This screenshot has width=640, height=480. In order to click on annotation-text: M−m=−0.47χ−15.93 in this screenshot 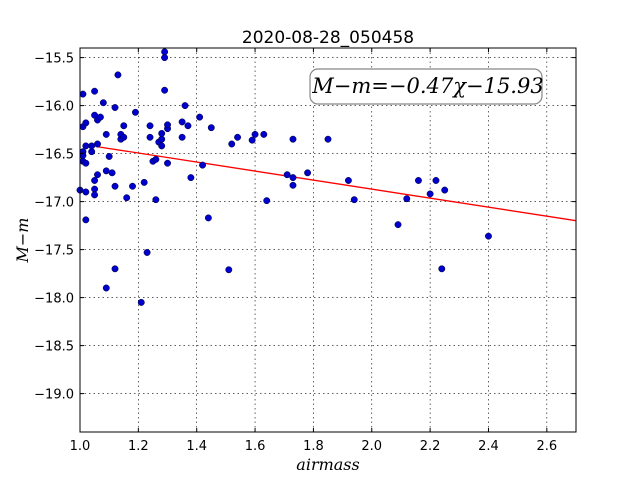, I will do `click(427, 86)`.